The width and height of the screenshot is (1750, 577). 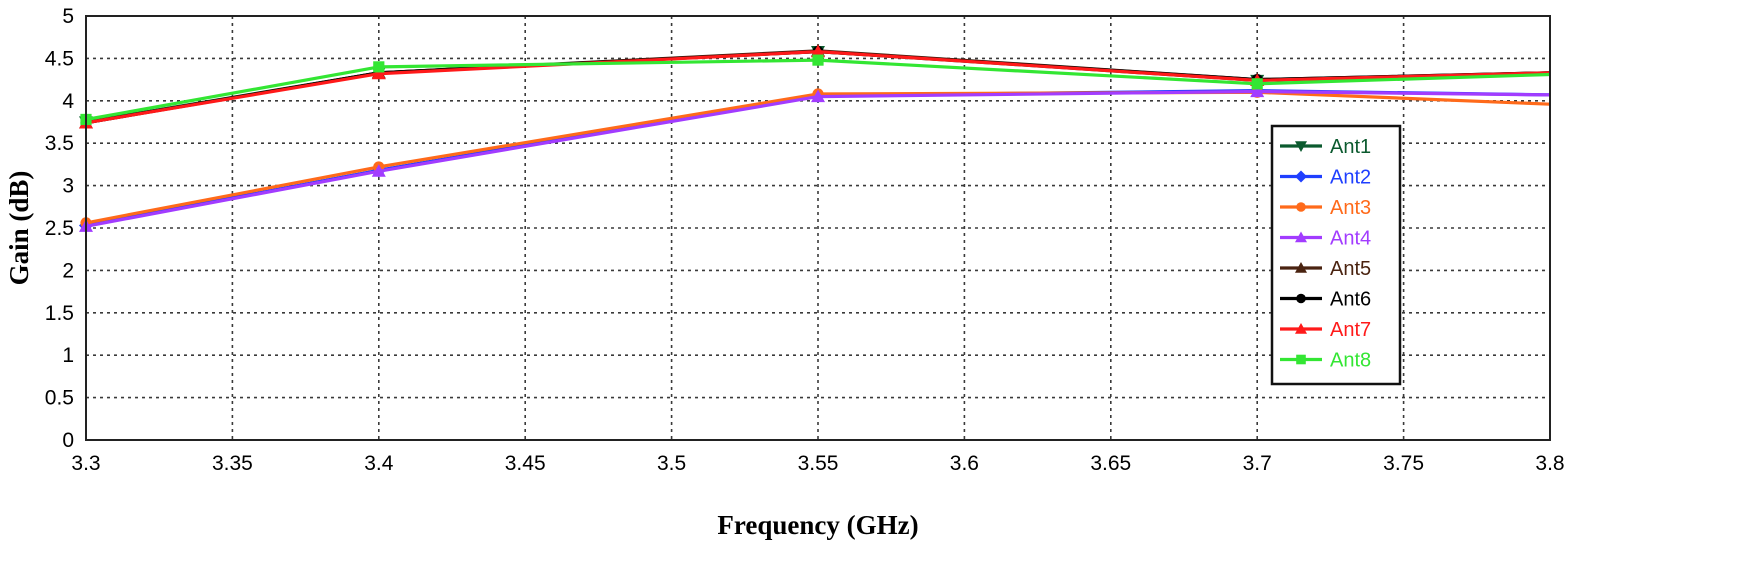 I want to click on x-tick-label: 3.35, so click(x=232, y=463).